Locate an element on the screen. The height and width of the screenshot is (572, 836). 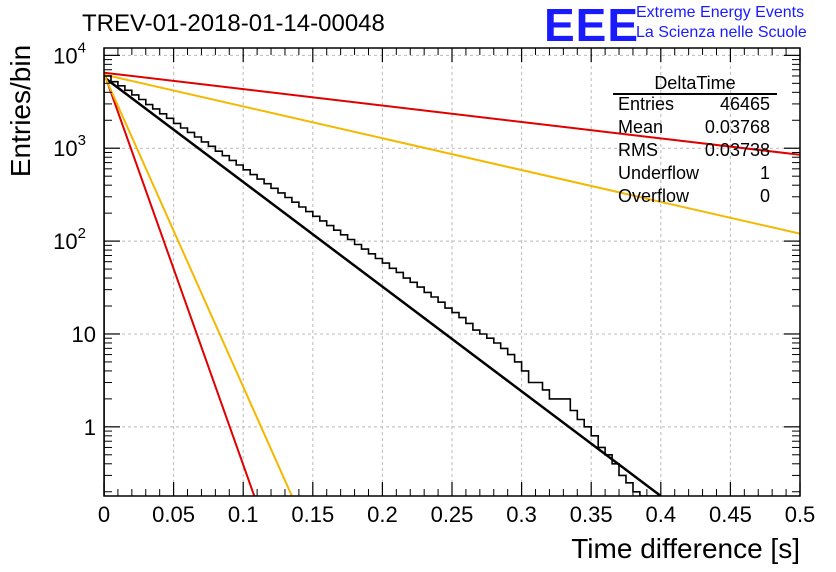
eee-logo: EEE is located at coordinates (592, 25).